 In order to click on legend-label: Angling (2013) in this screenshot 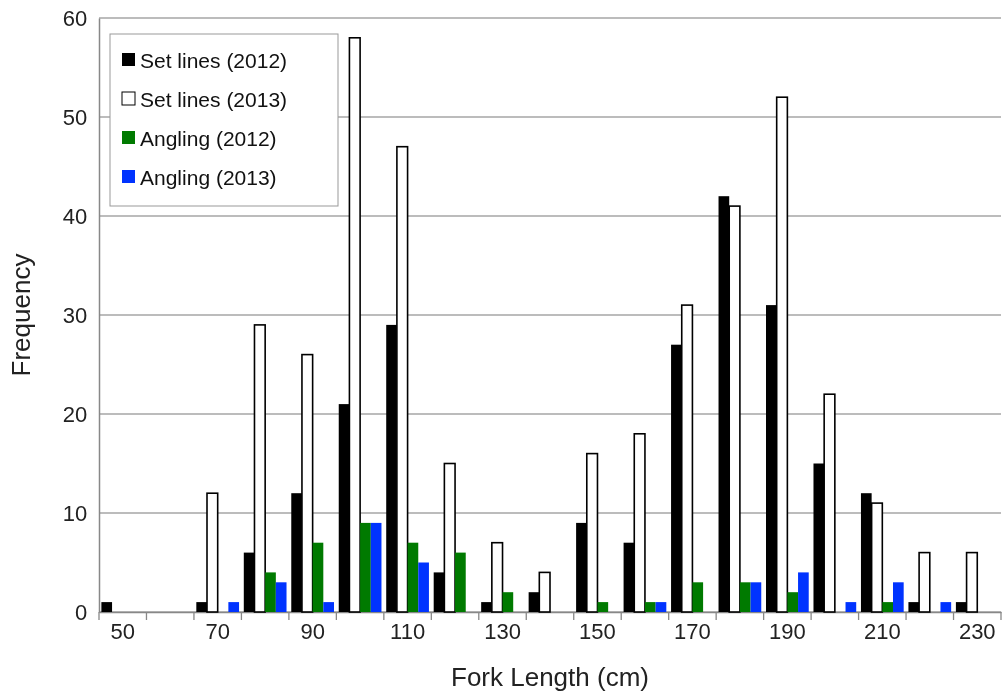, I will do `click(208, 177)`.